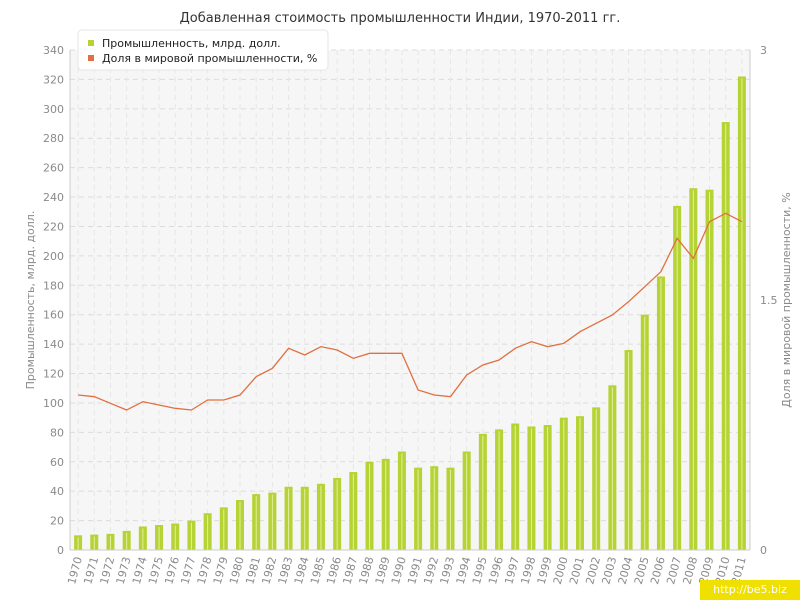 This screenshot has height=600, width=800. I want to click on legend-label-bars: Промышленность, млрд. долл., so click(191, 43).